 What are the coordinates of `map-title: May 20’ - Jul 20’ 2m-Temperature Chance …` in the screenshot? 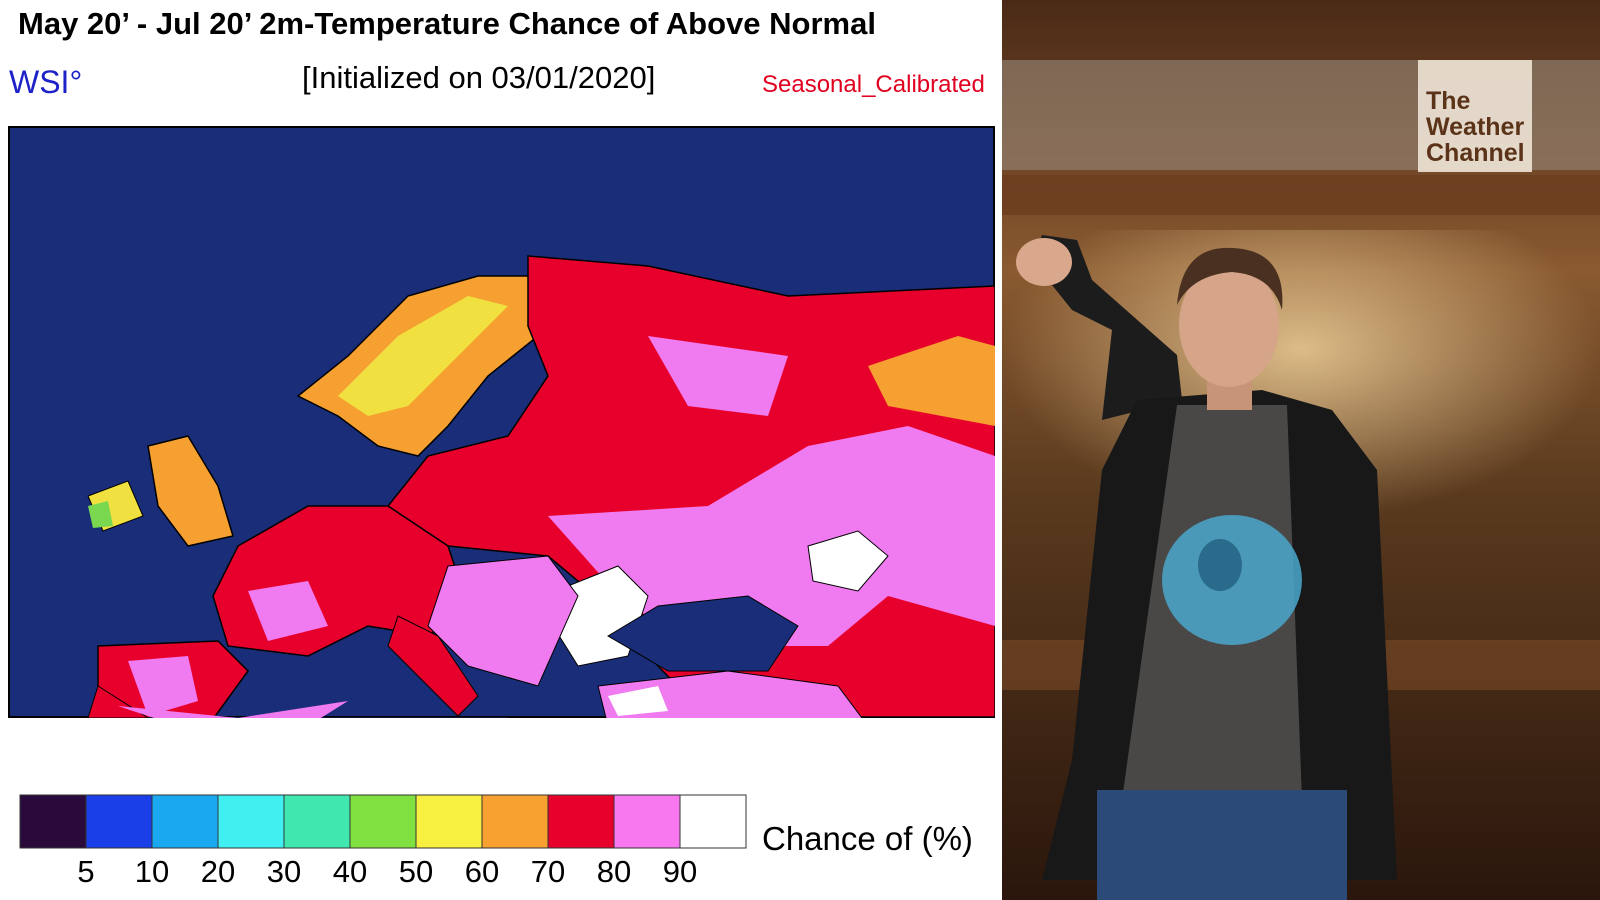 It's located at (447, 23).